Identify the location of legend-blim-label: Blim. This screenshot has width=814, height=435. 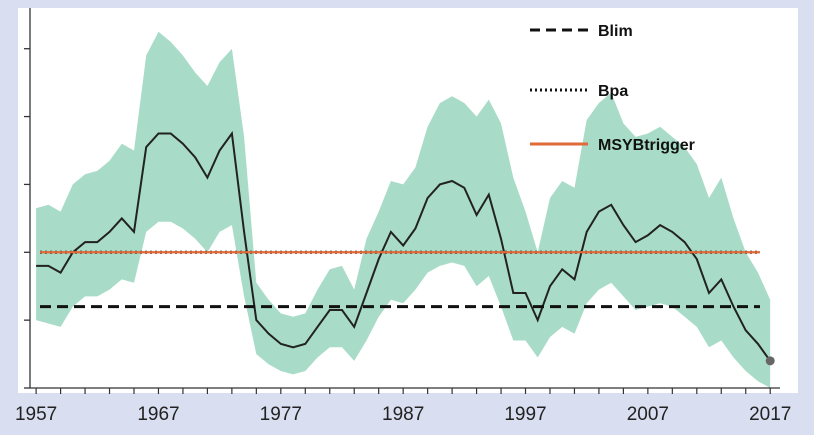
(615, 31).